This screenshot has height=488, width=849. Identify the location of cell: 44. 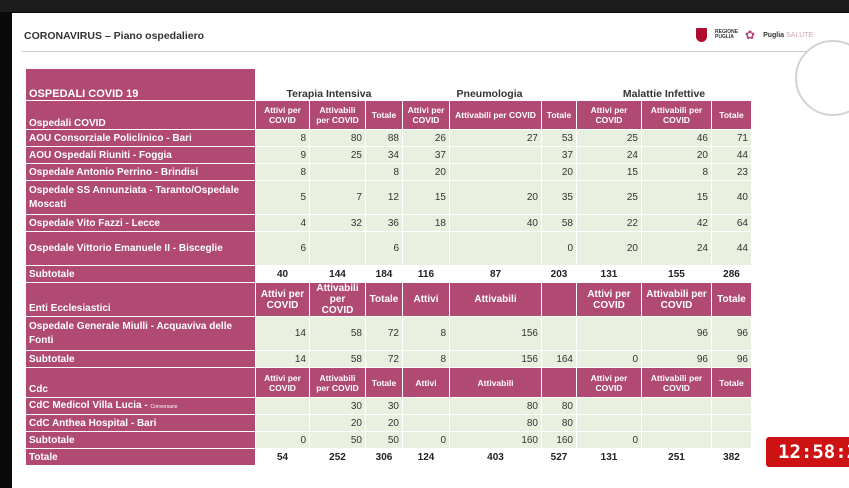
(731, 155).